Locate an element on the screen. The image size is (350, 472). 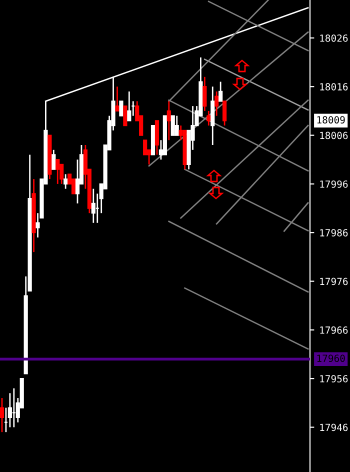
y-tick-label: 18026 is located at coordinates (334, 38).